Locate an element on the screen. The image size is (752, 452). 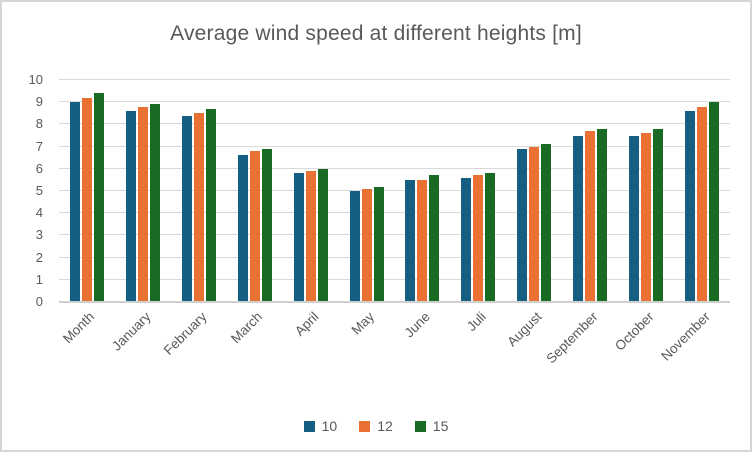
x-axis-label-october: October is located at coordinates (634, 331).